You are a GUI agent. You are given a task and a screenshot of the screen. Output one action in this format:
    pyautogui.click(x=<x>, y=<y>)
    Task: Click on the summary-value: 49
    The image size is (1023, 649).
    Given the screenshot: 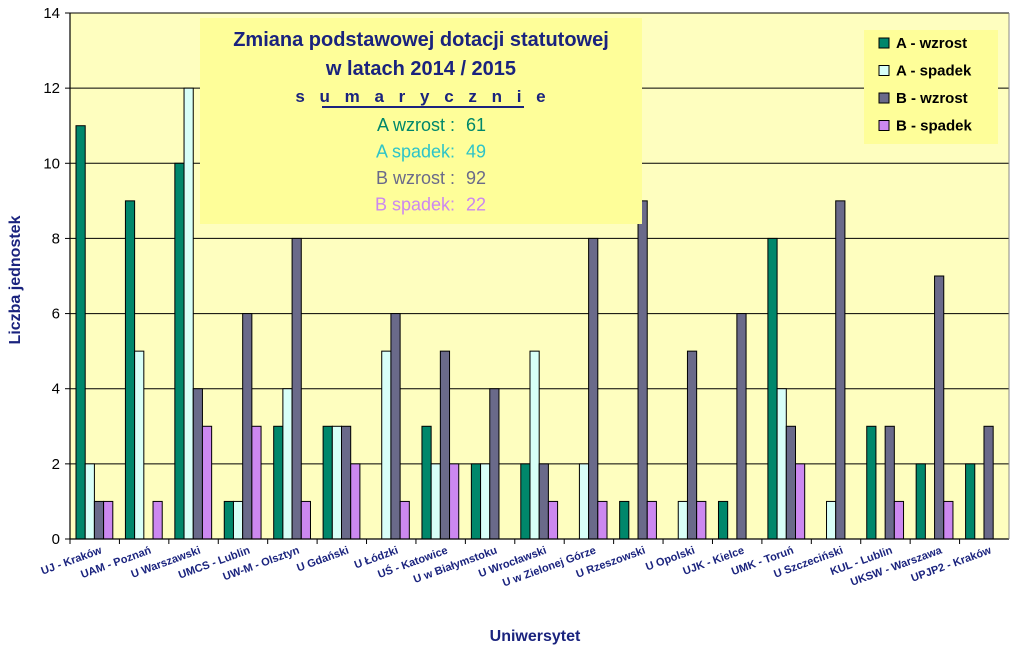 What is the action you would take?
    pyautogui.click(x=476, y=152)
    